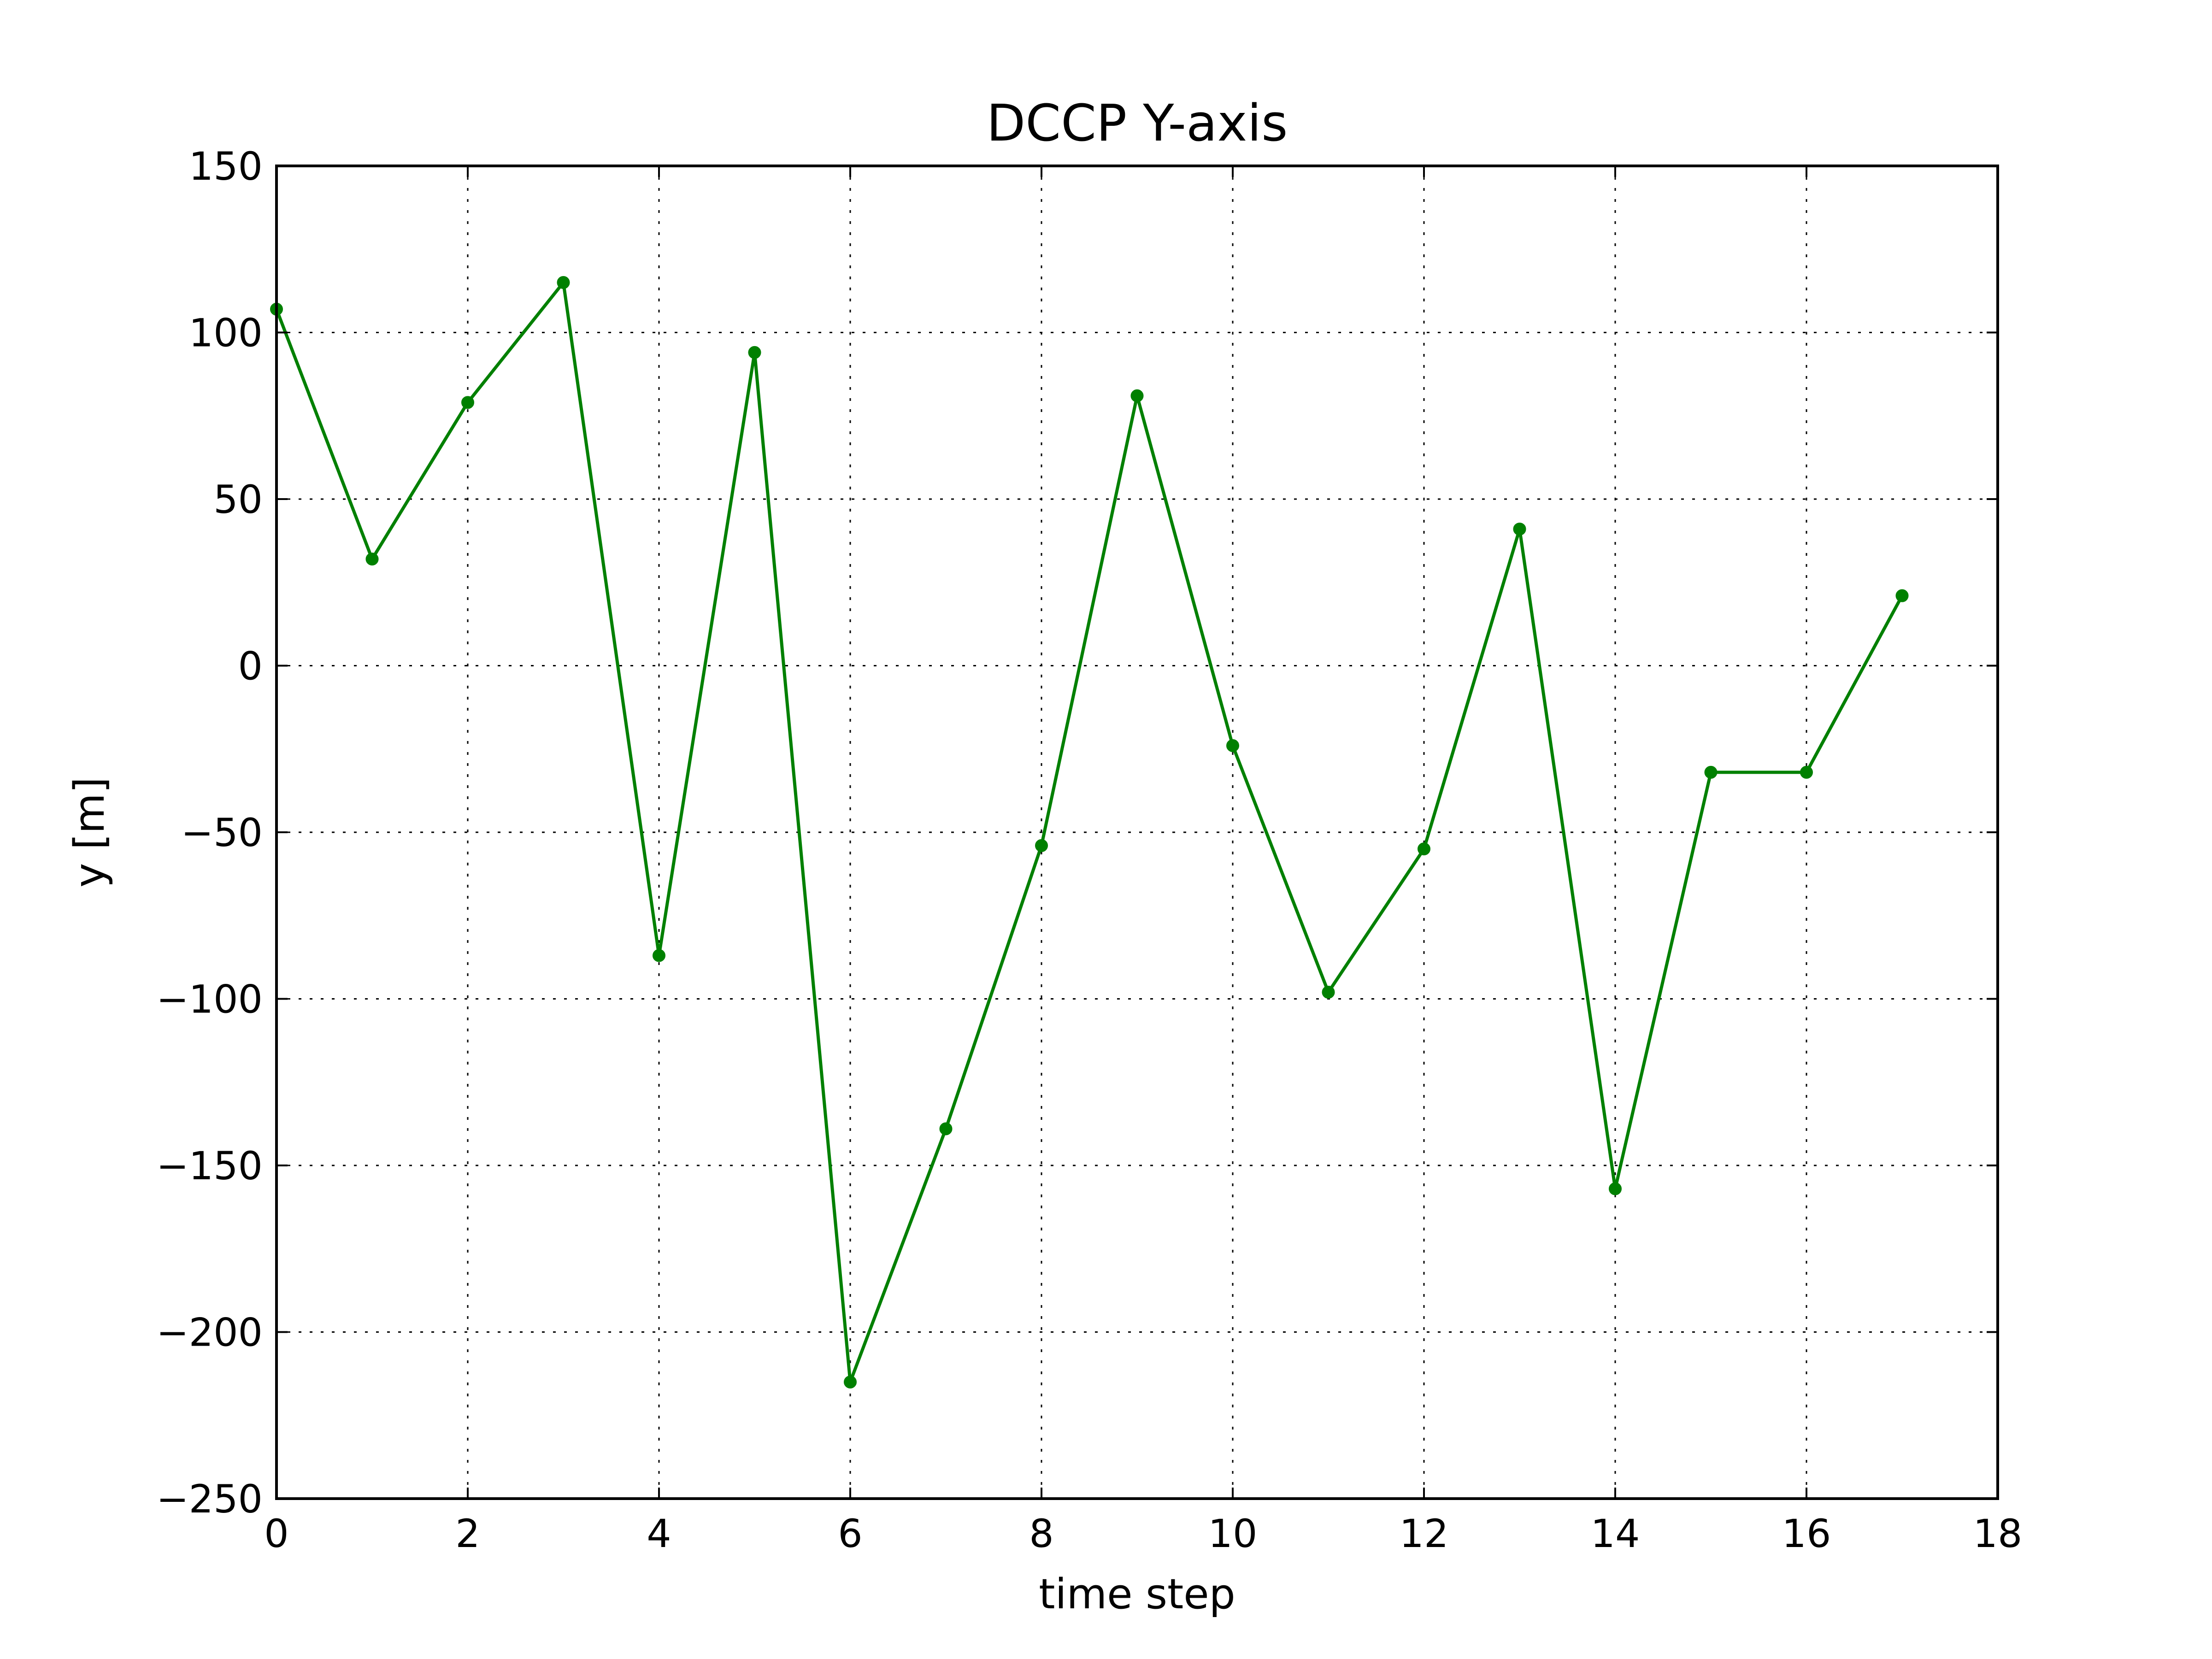  What do you see at coordinates (226, 166) in the screenshot?
I see `y-tick-label: 150` at bounding box center [226, 166].